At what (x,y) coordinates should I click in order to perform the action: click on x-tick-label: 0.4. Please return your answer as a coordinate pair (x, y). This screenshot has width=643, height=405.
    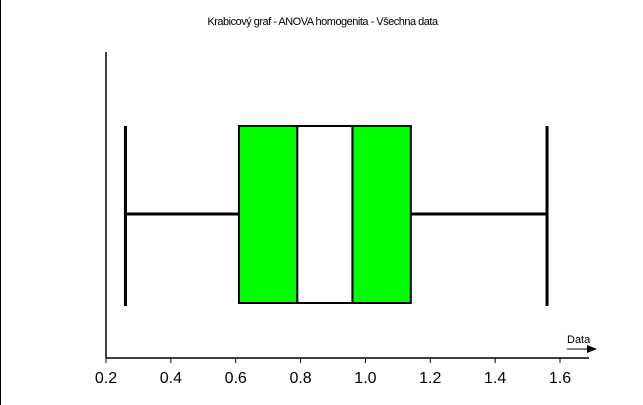
    Looking at the image, I should click on (171, 378).